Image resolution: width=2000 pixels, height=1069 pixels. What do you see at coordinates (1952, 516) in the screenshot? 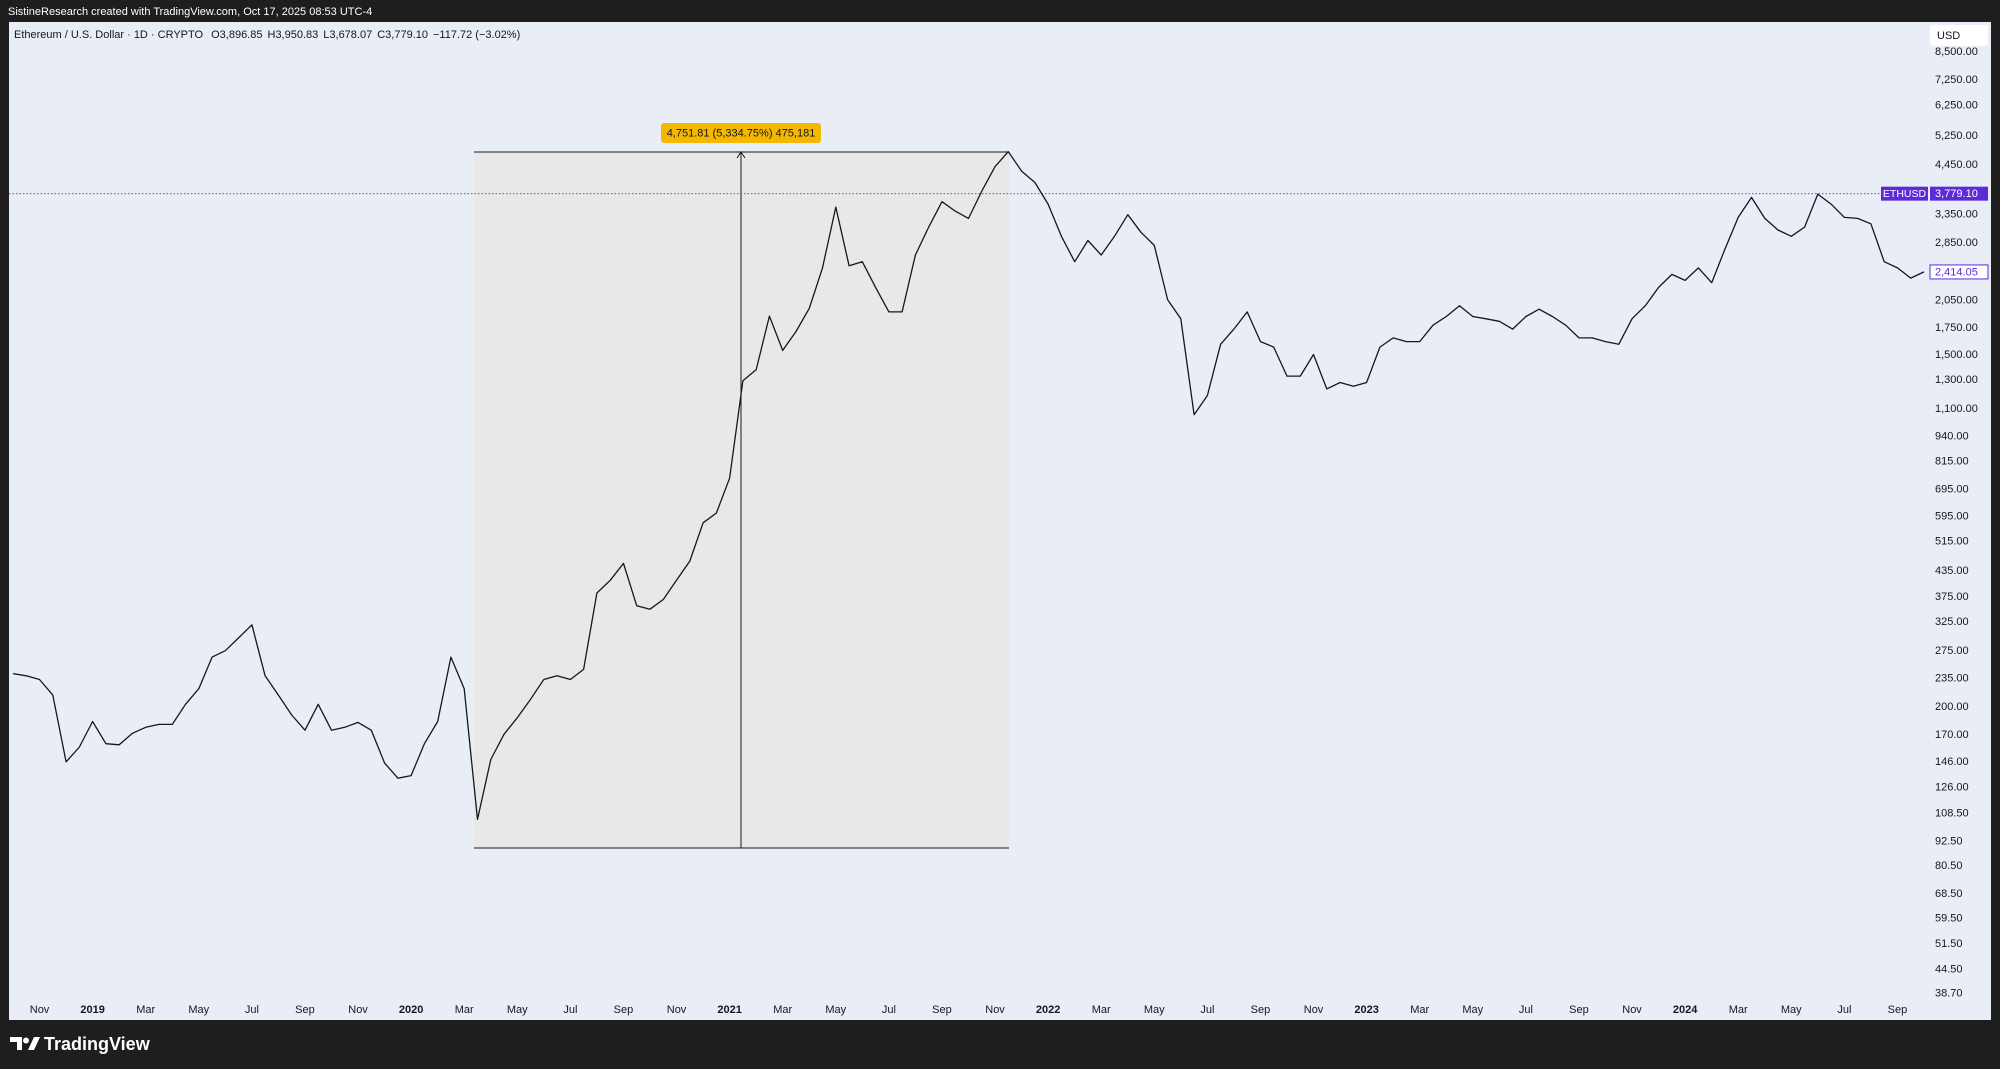
I see `y-tick-label: 595.00` at bounding box center [1952, 516].